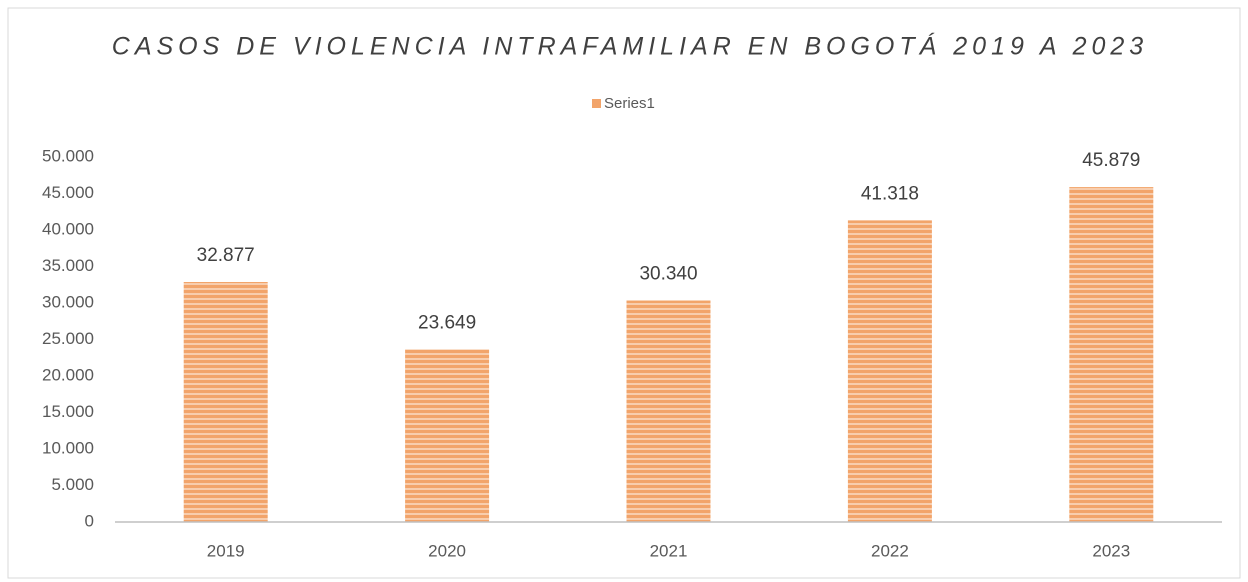 The width and height of the screenshot is (1248, 582). I want to click on y-tick-label: 15.000, so click(68, 411).